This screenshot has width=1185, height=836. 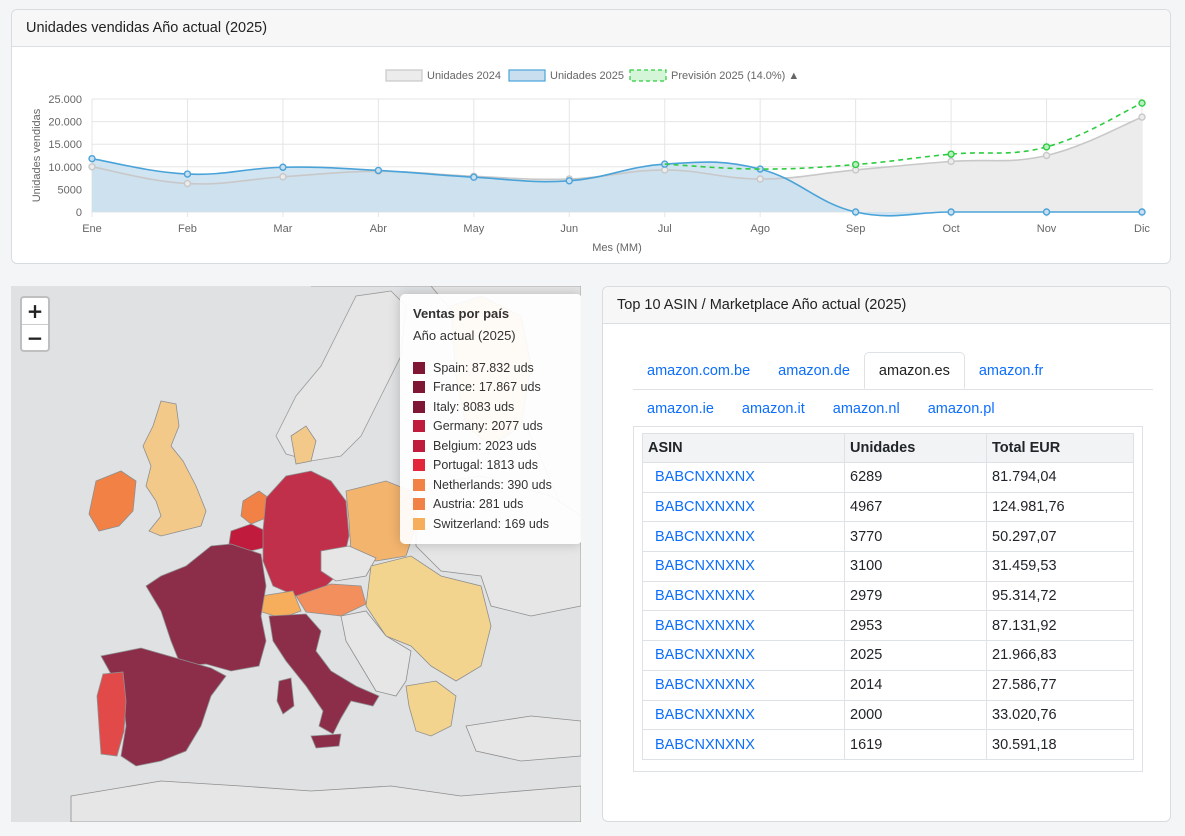 What do you see at coordinates (915, 507) in the screenshot?
I see `units-cell: 4967` at bounding box center [915, 507].